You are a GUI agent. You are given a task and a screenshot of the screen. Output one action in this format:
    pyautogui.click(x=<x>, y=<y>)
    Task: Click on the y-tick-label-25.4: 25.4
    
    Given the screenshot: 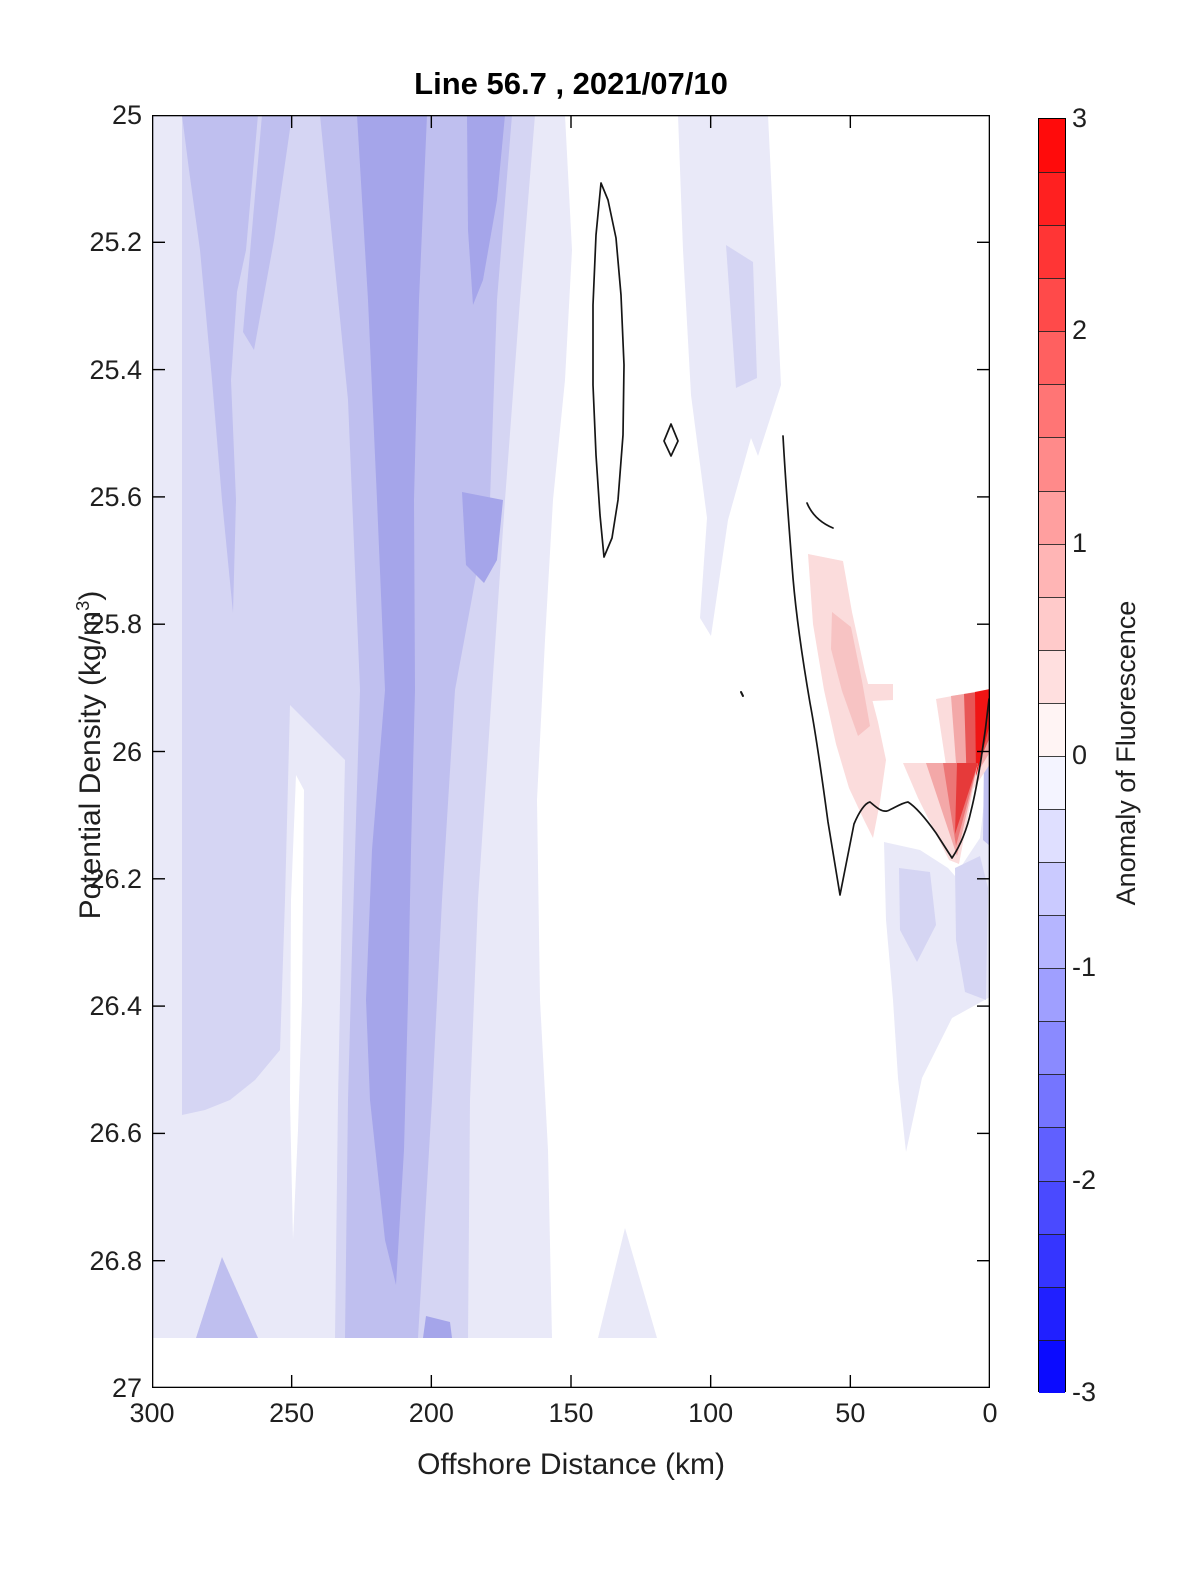 What is the action you would take?
    pyautogui.click(x=115, y=369)
    